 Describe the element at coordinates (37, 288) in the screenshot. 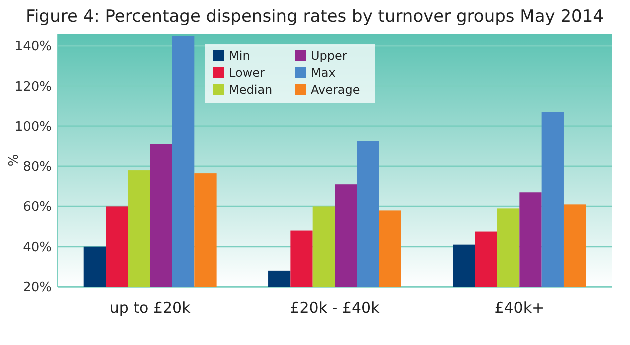

I see `y-tick-label: 20%` at that location.